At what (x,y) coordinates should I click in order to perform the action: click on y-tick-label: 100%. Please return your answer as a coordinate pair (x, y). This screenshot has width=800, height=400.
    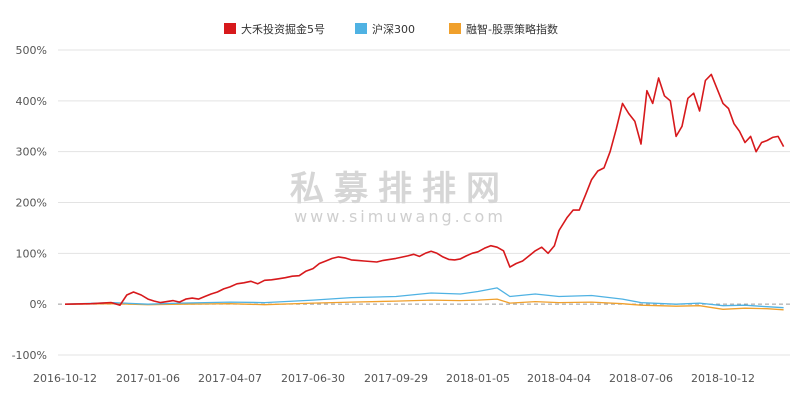
    Looking at the image, I should click on (31, 253).